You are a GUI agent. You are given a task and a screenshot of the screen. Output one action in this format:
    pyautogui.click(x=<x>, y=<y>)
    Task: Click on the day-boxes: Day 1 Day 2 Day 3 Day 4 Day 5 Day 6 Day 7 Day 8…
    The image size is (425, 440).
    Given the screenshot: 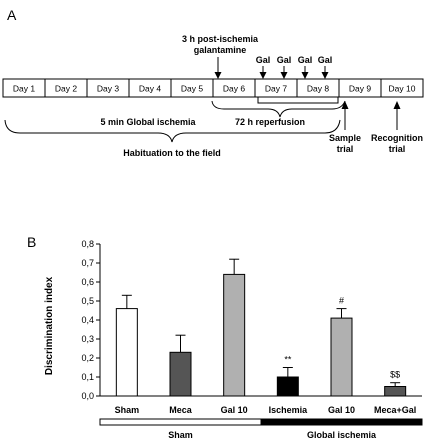 What is the action you would take?
    pyautogui.click(x=213, y=88)
    